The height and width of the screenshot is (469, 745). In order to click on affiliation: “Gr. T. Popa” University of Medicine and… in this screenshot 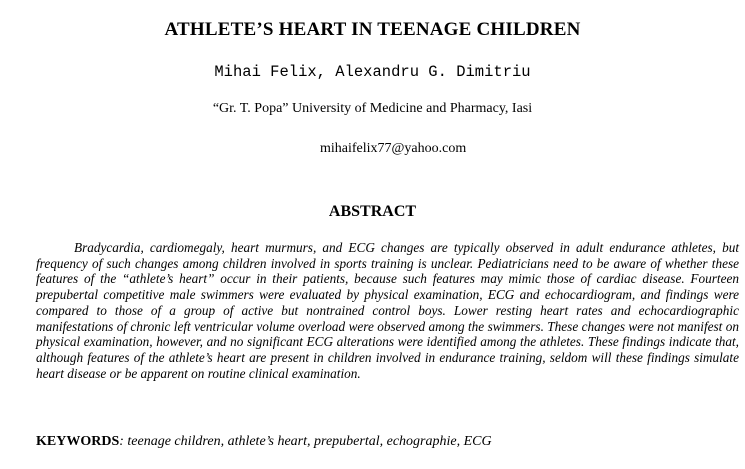, I will do `click(372, 108)`.